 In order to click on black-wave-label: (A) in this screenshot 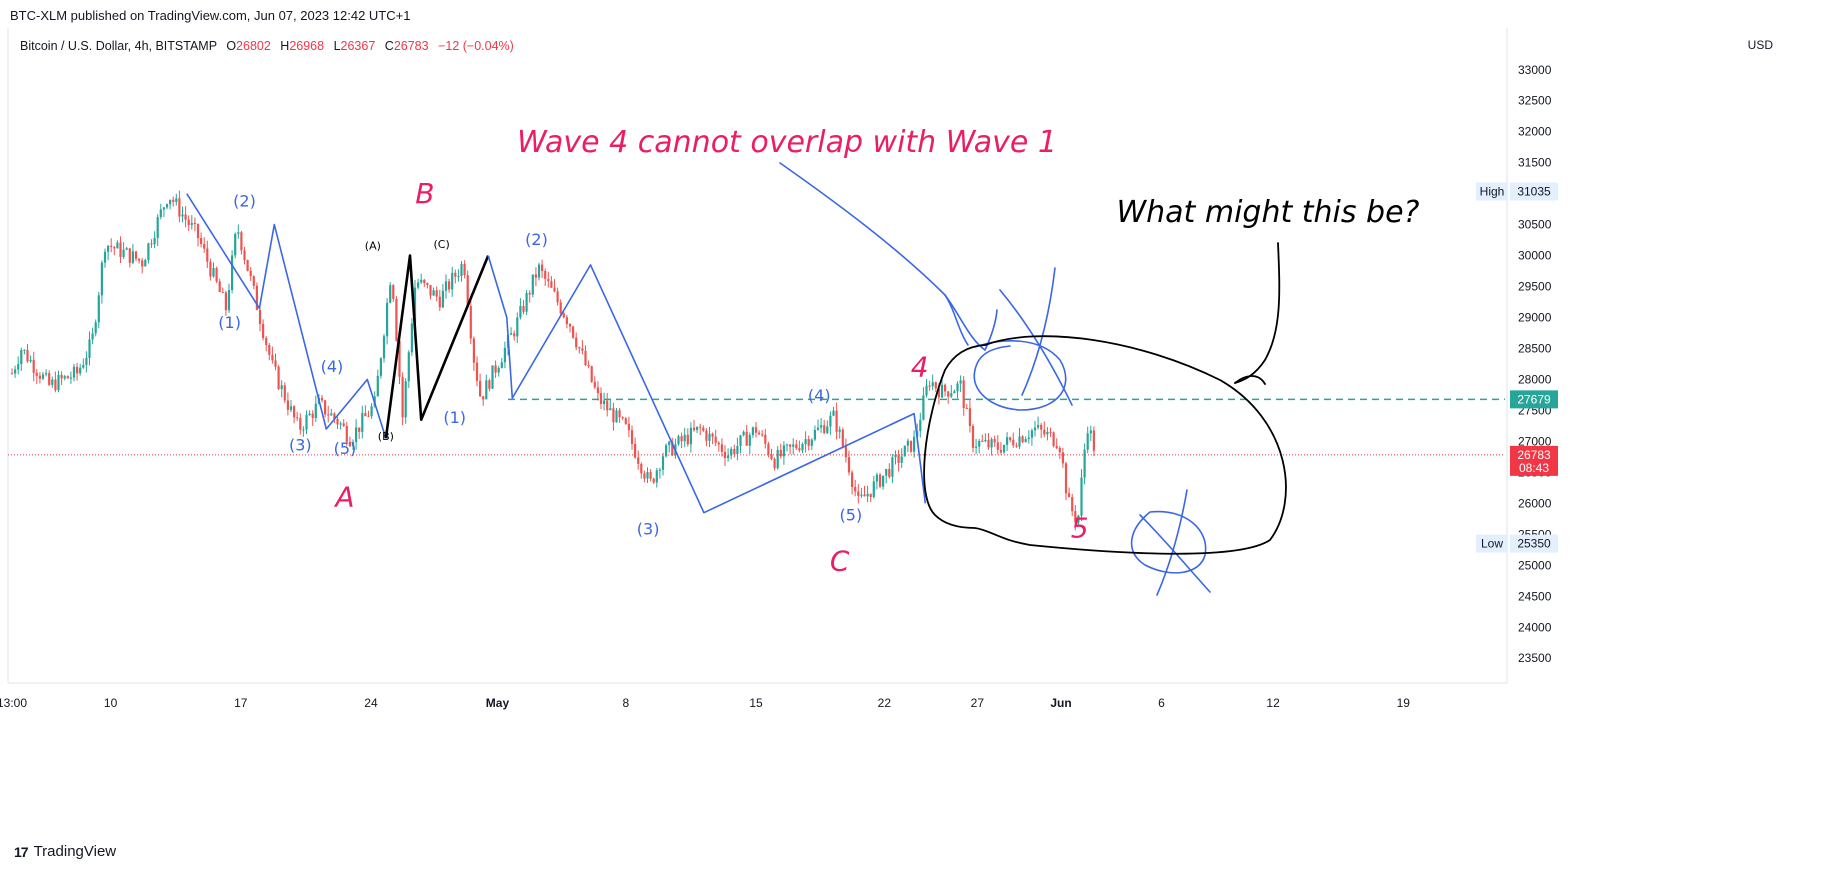, I will do `click(373, 245)`.